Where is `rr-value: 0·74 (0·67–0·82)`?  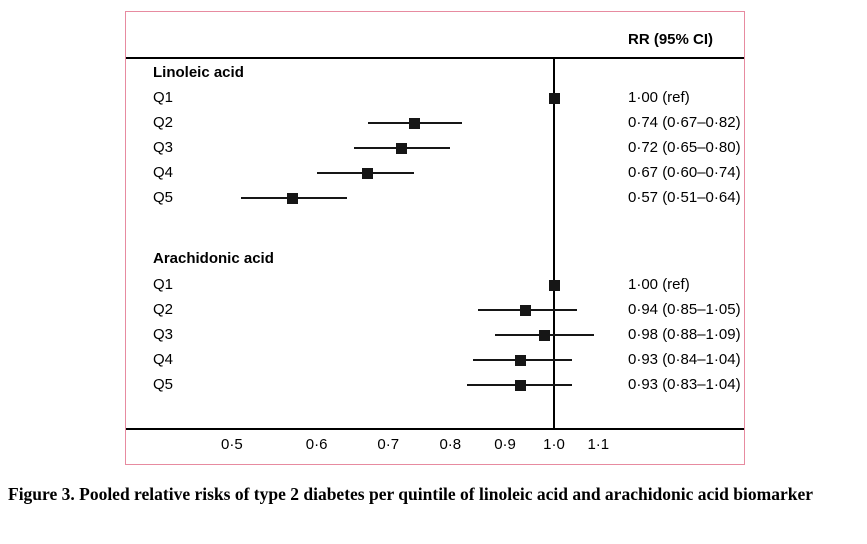 rr-value: 0·74 (0·67–0·82) is located at coordinates (684, 122).